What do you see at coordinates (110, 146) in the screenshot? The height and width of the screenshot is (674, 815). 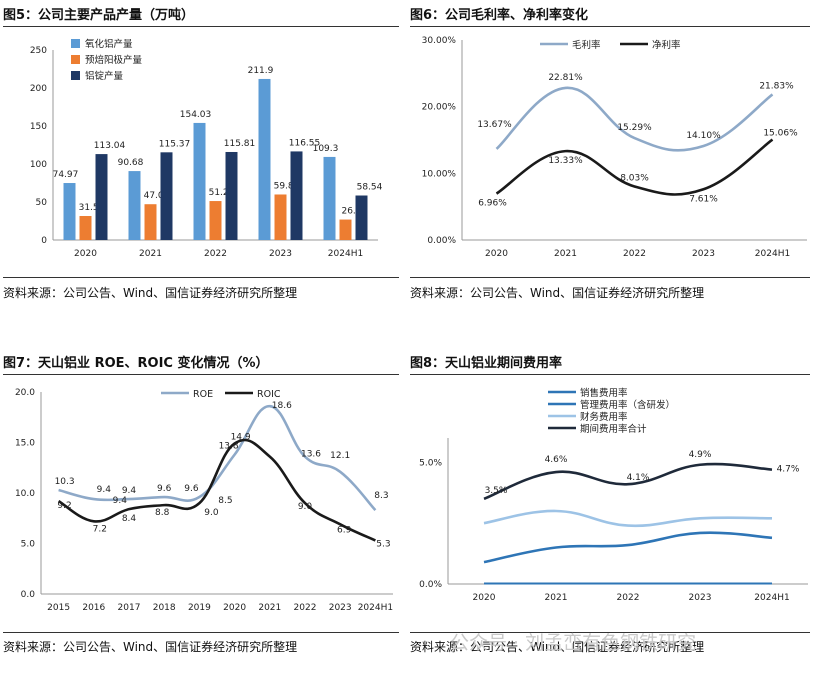 I see `fig5-data-label: 113.04` at bounding box center [110, 146].